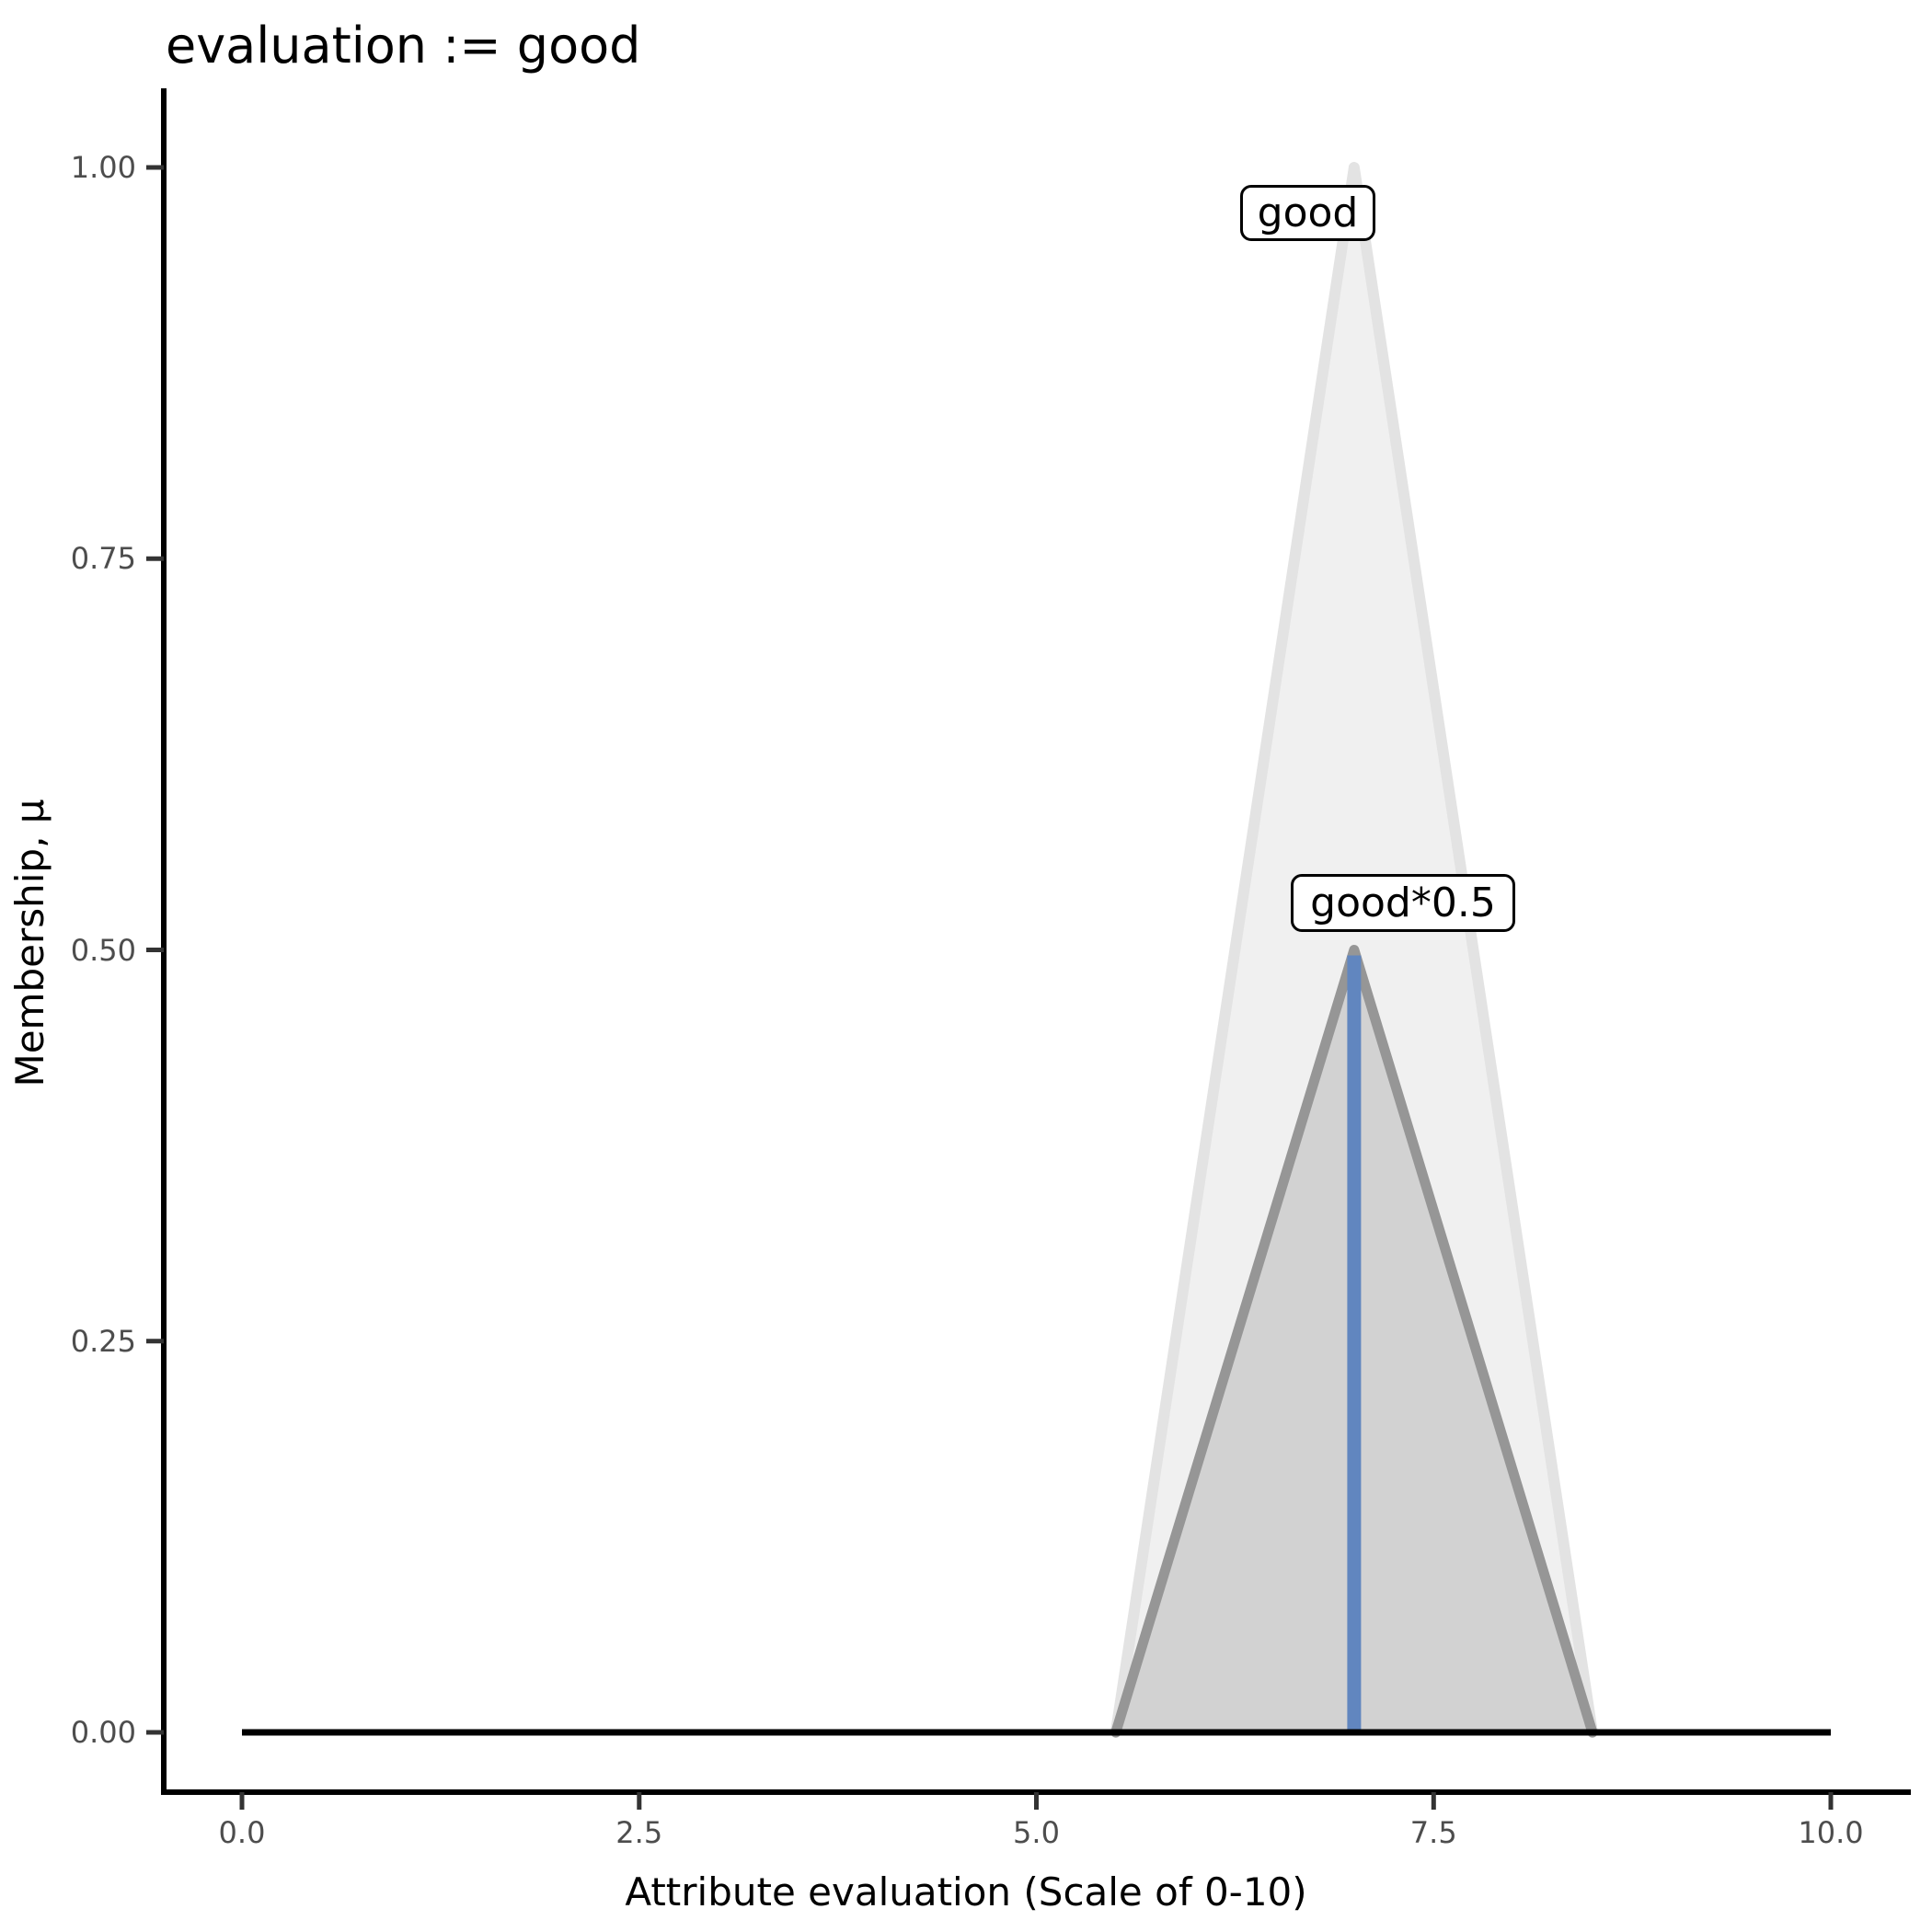 This screenshot has width=1932, height=1932. What do you see at coordinates (1036, 1801) in the screenshot?
I see `x-tick-marks` at bounding box center [1036, 1801].